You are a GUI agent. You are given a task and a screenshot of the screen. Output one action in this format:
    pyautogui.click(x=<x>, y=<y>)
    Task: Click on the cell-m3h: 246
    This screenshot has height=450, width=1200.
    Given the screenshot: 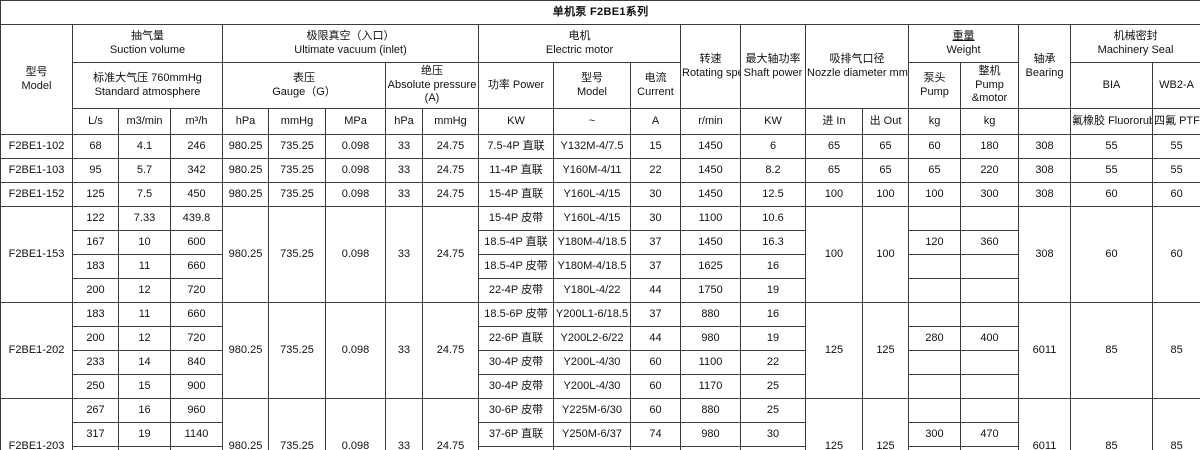 What is the action you would take?
    pyautogui.click(x=196, y=146)
    